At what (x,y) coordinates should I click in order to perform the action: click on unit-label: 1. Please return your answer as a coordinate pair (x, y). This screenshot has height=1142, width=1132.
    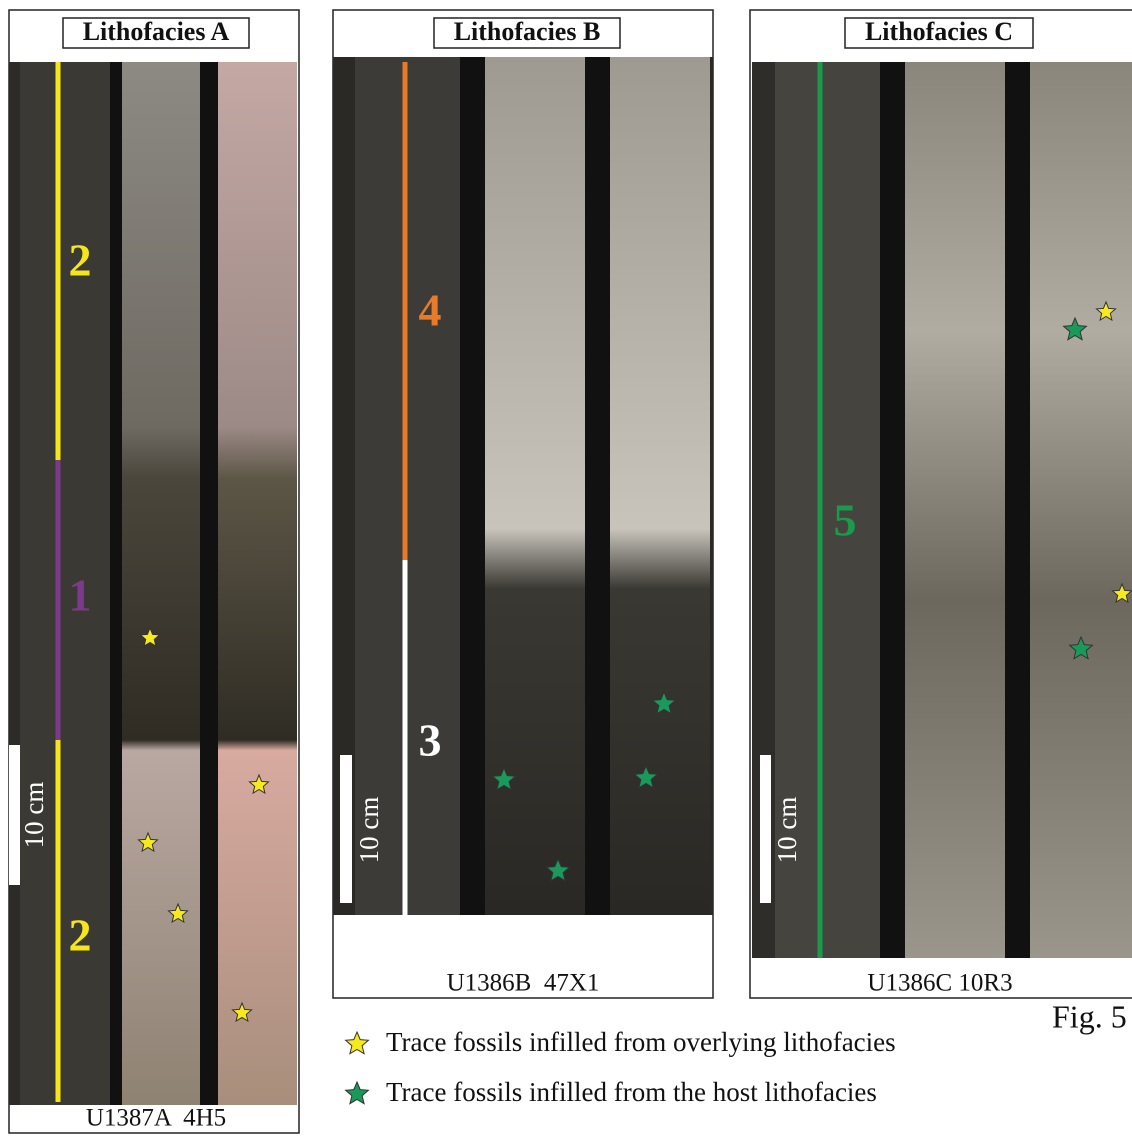
    Looking at the image, I should click on (80, 595).